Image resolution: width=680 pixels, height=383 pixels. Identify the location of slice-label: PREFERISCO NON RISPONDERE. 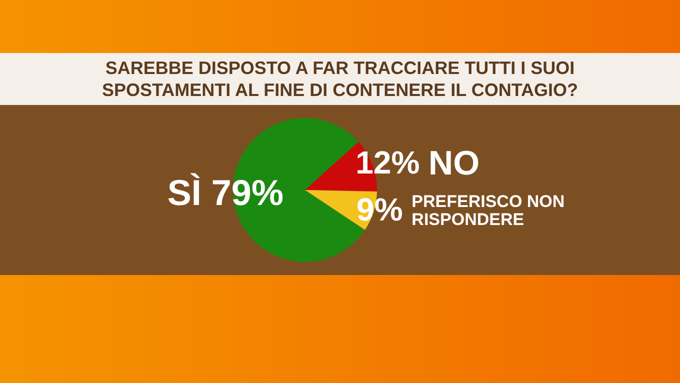
(488, 211).